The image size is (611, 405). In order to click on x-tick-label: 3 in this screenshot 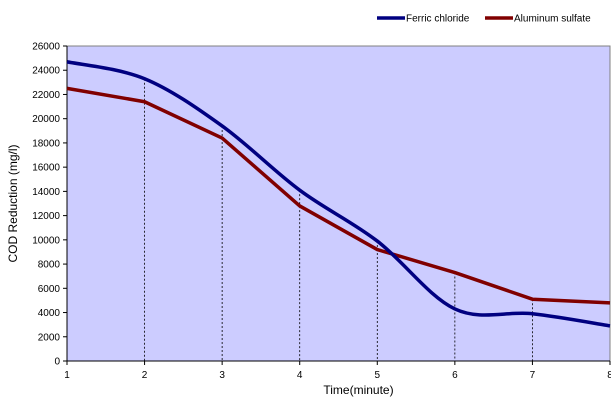, I will do `click(222, 375)`.